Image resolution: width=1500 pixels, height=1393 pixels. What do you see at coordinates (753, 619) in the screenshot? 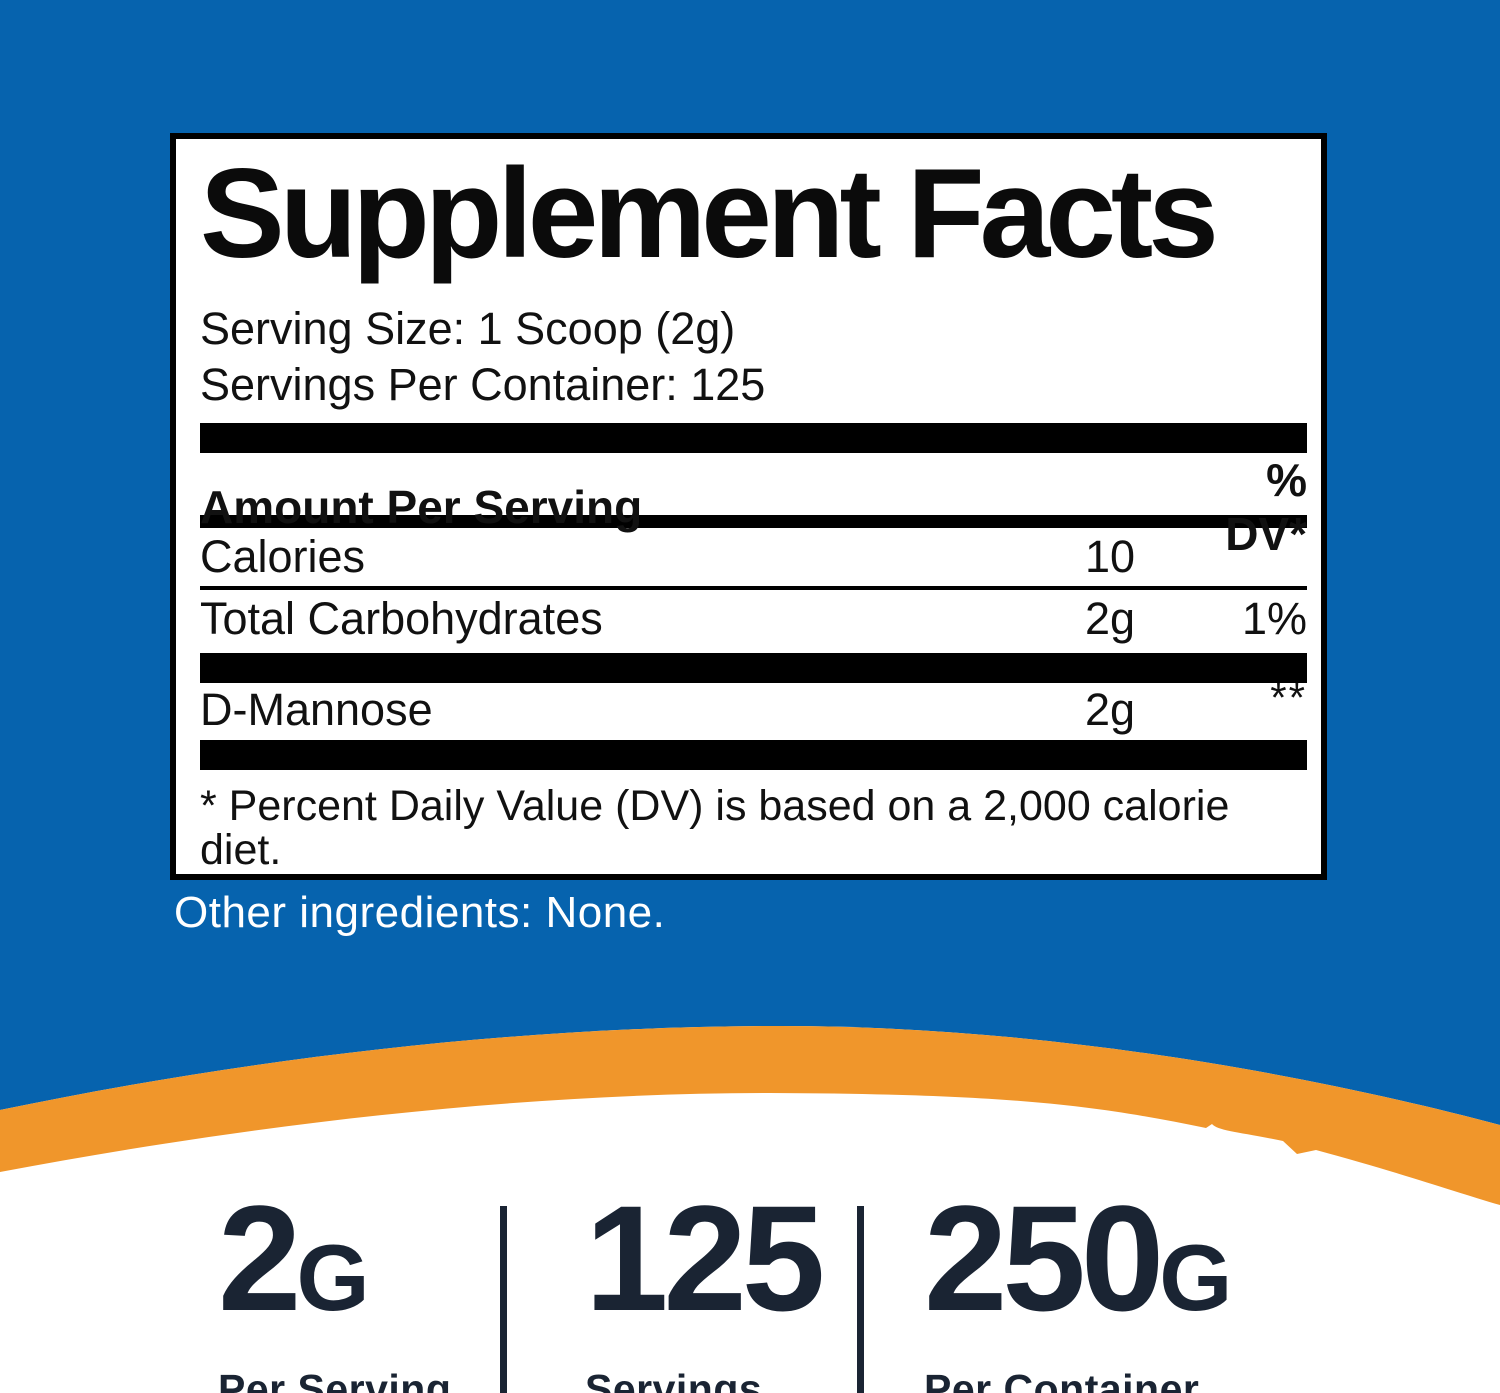
I see `table-row-total-carbohydrates: Total Carbohydrates 2g 1%` at bounding box center [753, 619].